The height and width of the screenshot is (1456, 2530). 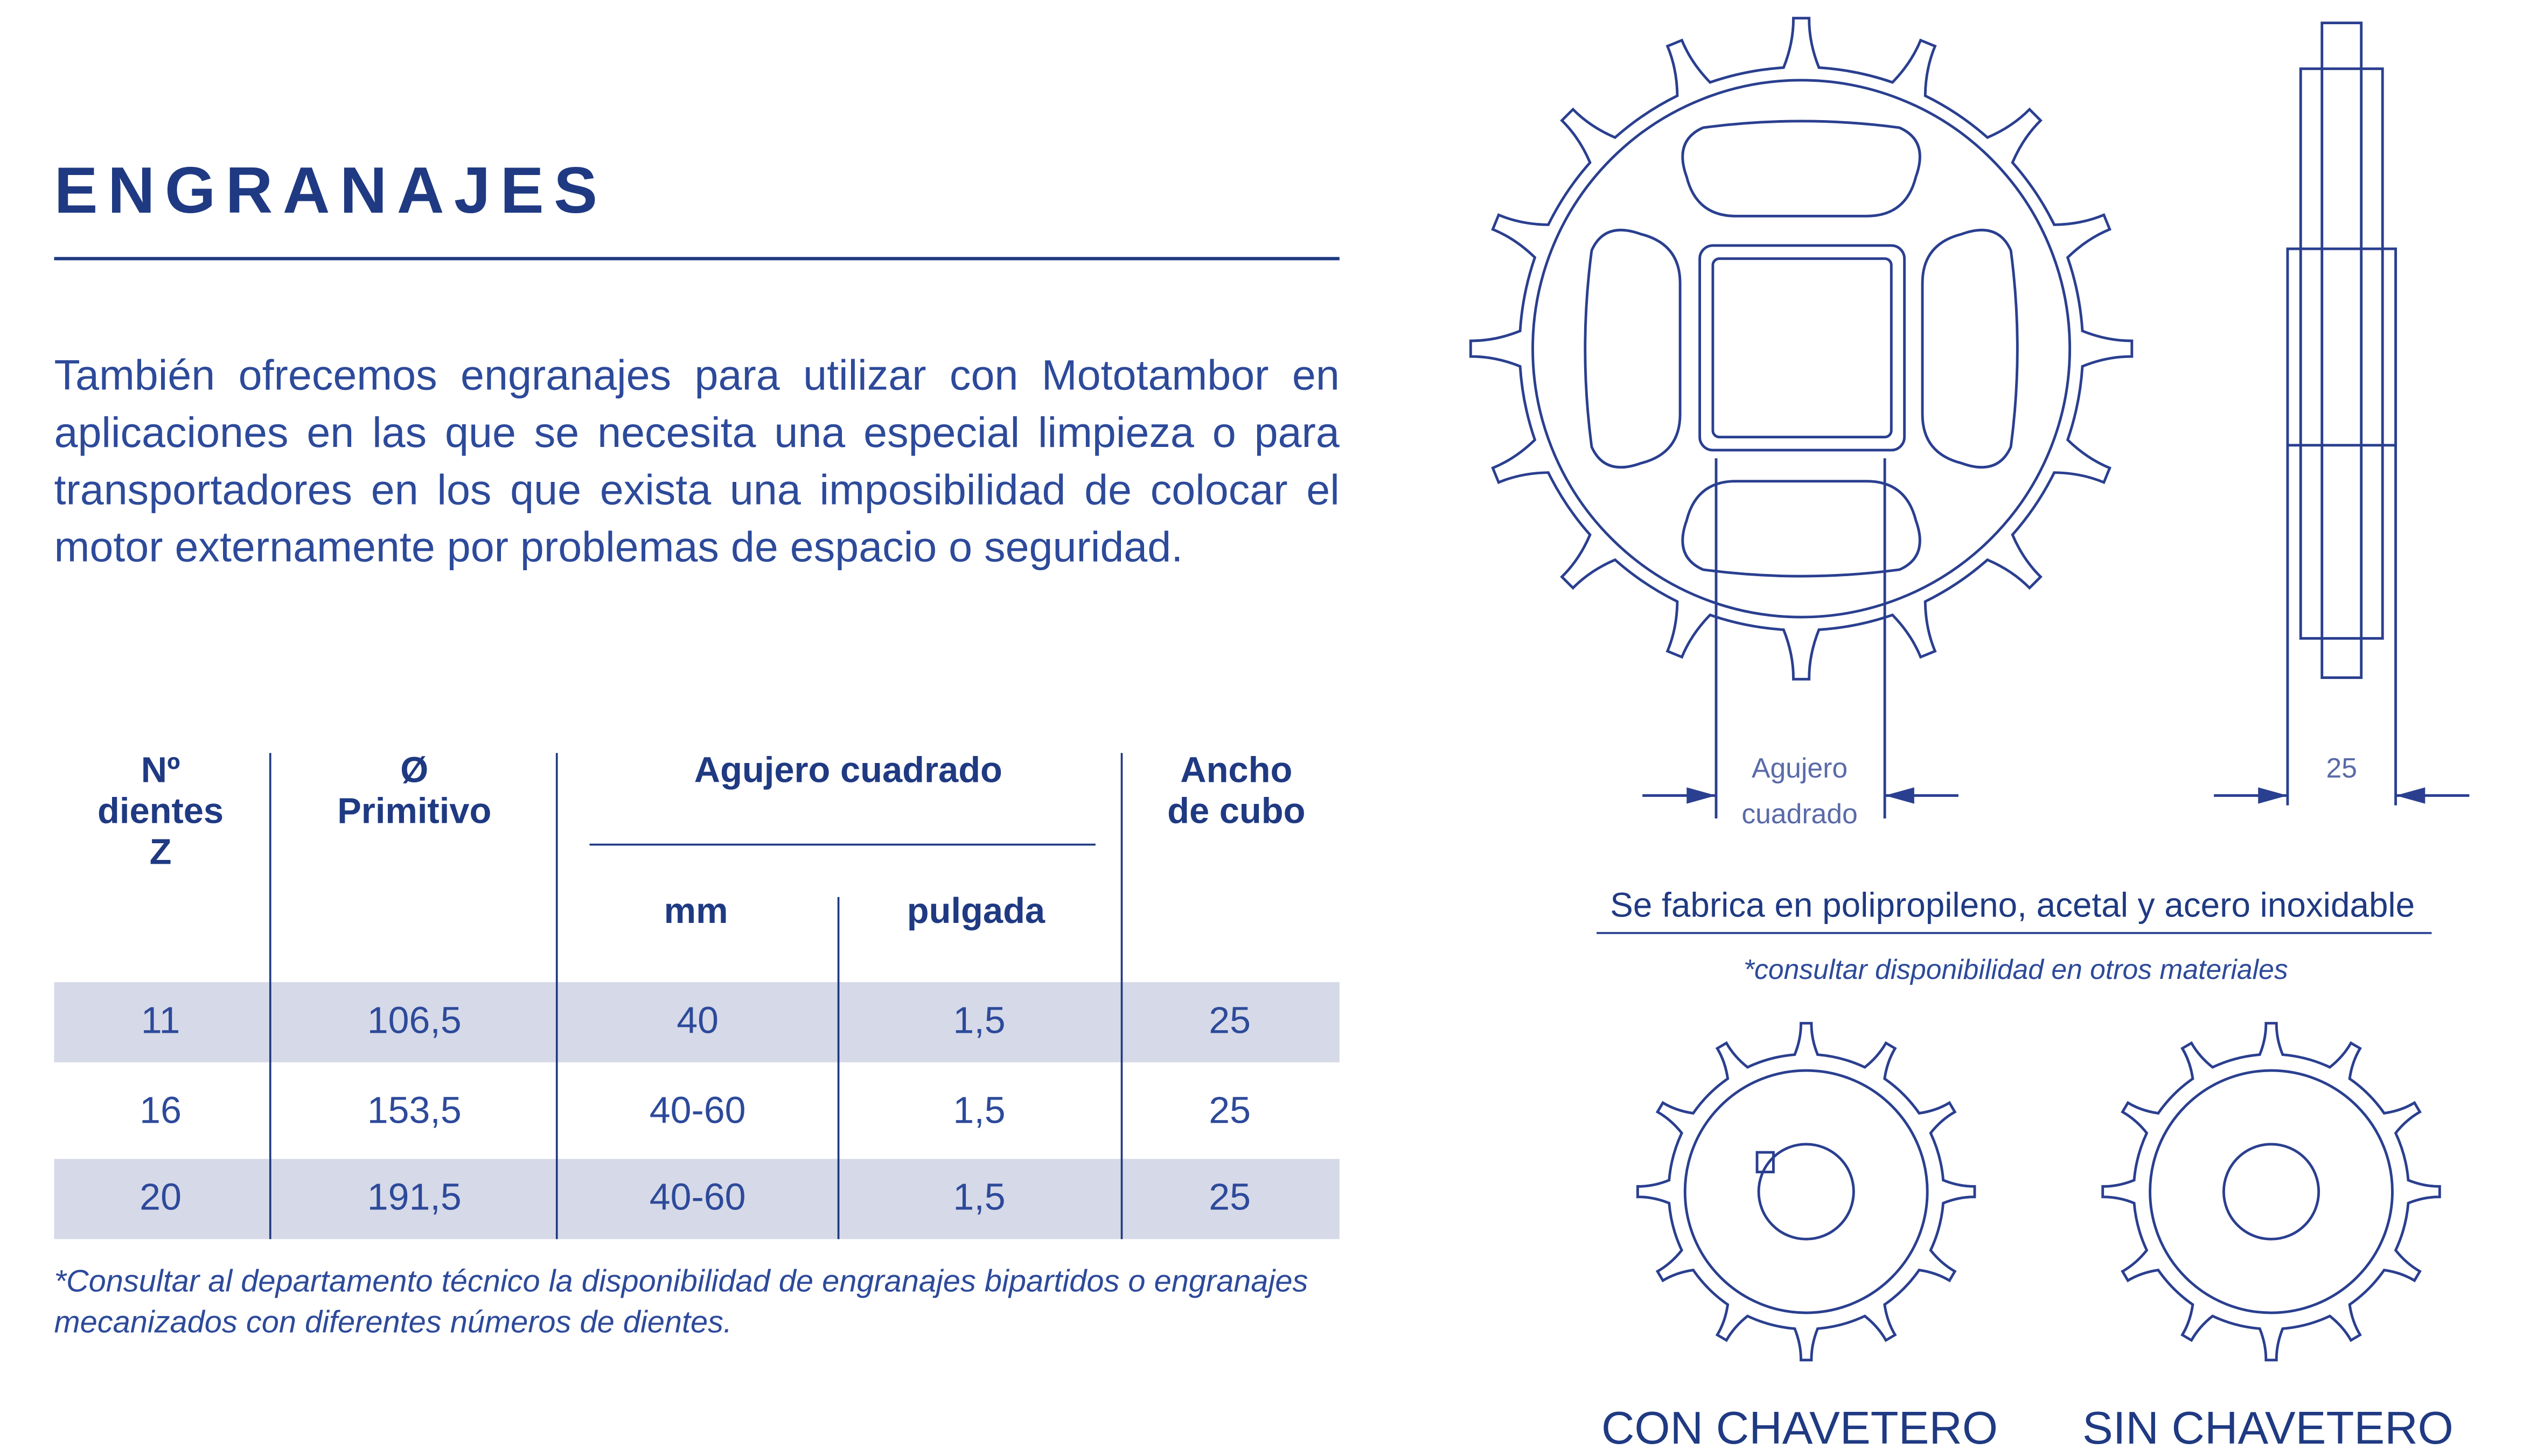 What do you see at coordinates (1800, 767) in the screenshot?
I see `dim-label: Agujero` at bounding box center [1800, 767].